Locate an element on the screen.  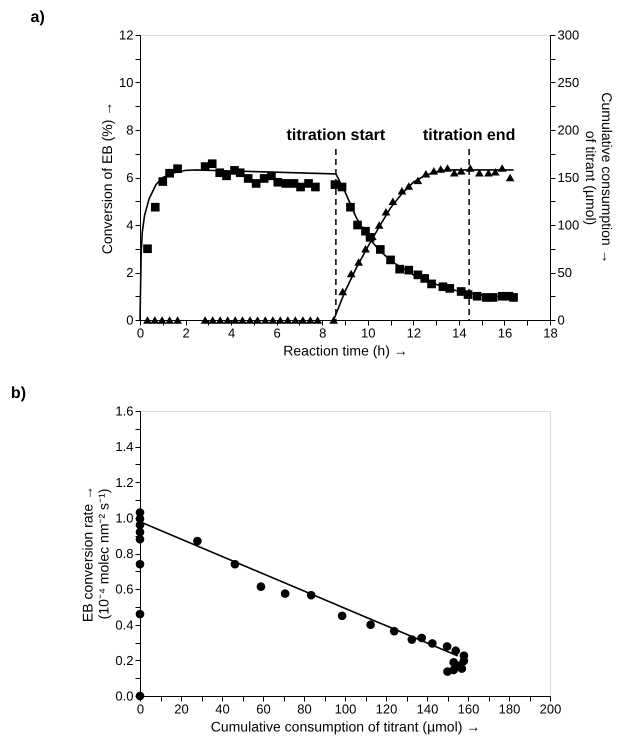
y-tick-label: 0.4 is located at coordinates (124, 624).